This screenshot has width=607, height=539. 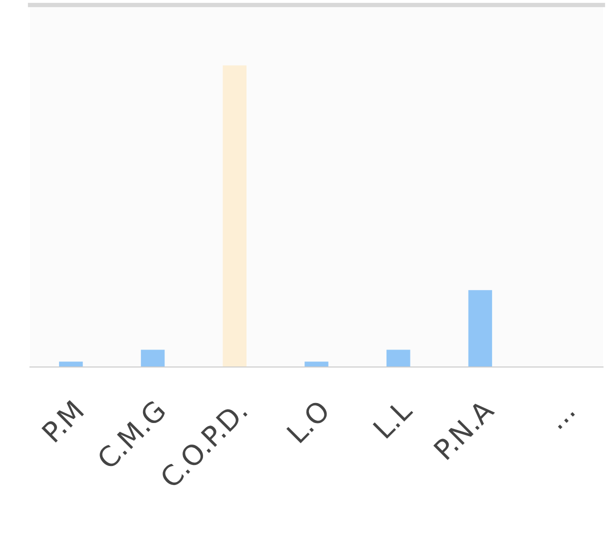 What do you see at coordinates (308, 421) in the screenshot?
I see `x-tick-label: L.O` at bounding box center [308, 421].